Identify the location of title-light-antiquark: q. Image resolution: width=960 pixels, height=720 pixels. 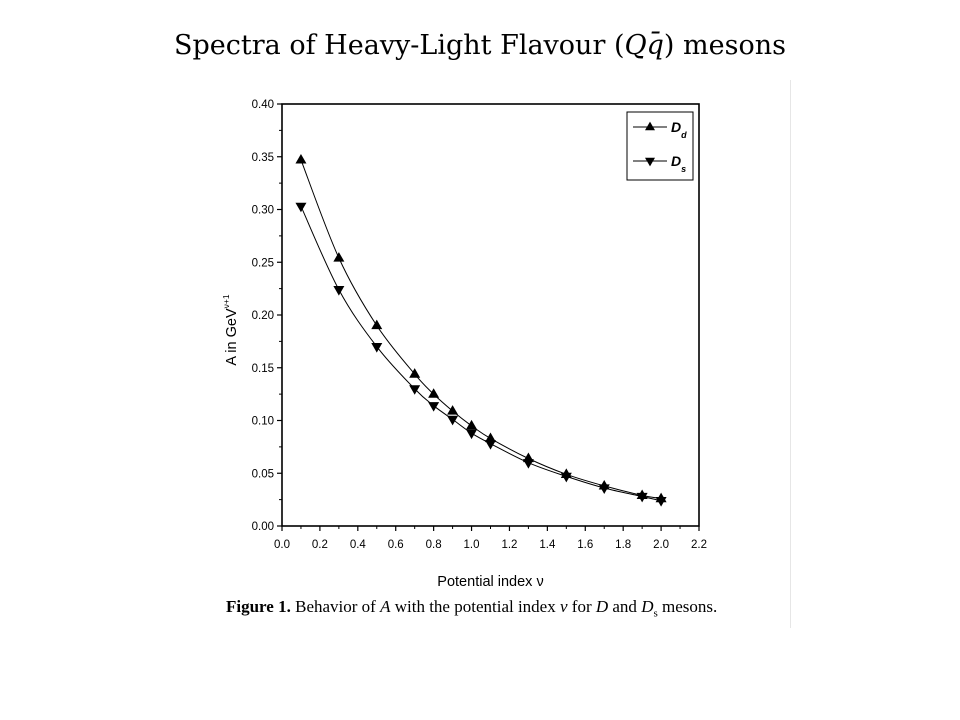
(655, 45).